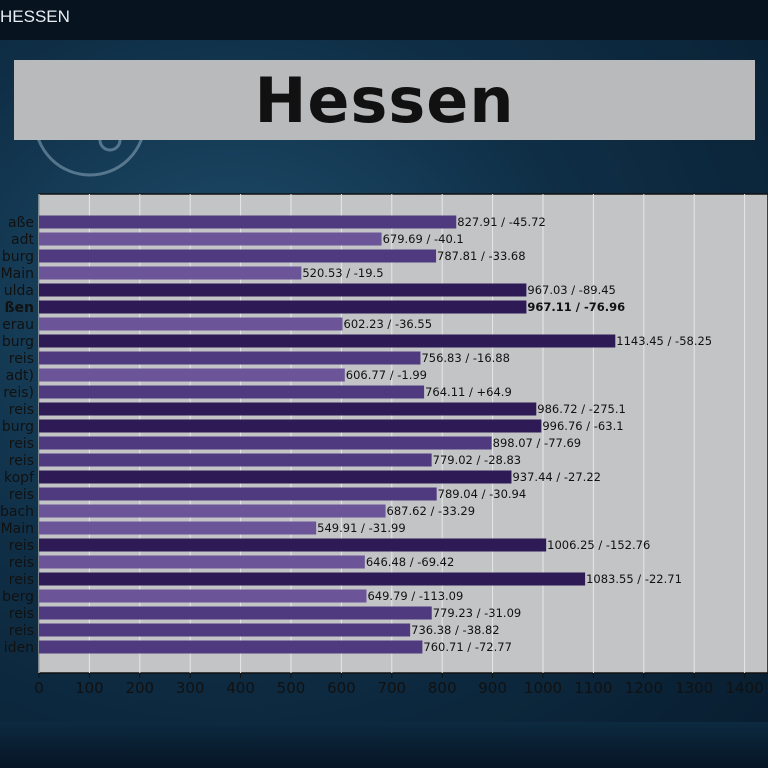  Describe the element at coordinates (442, 688) in the screenshot. I see `x-tick-label: 800` at that location.